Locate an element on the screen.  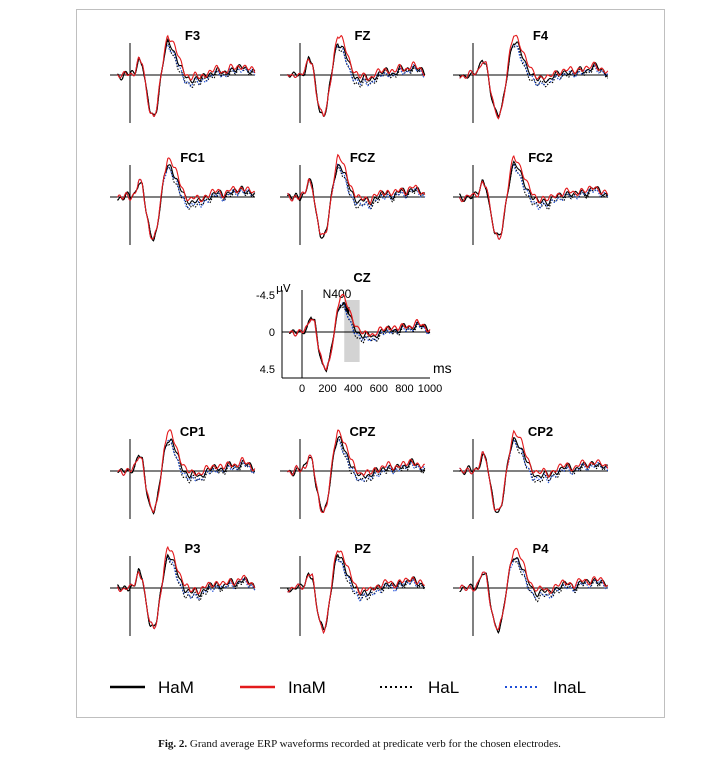
x-tick-label: 400 is located at coordinates (353, 389).